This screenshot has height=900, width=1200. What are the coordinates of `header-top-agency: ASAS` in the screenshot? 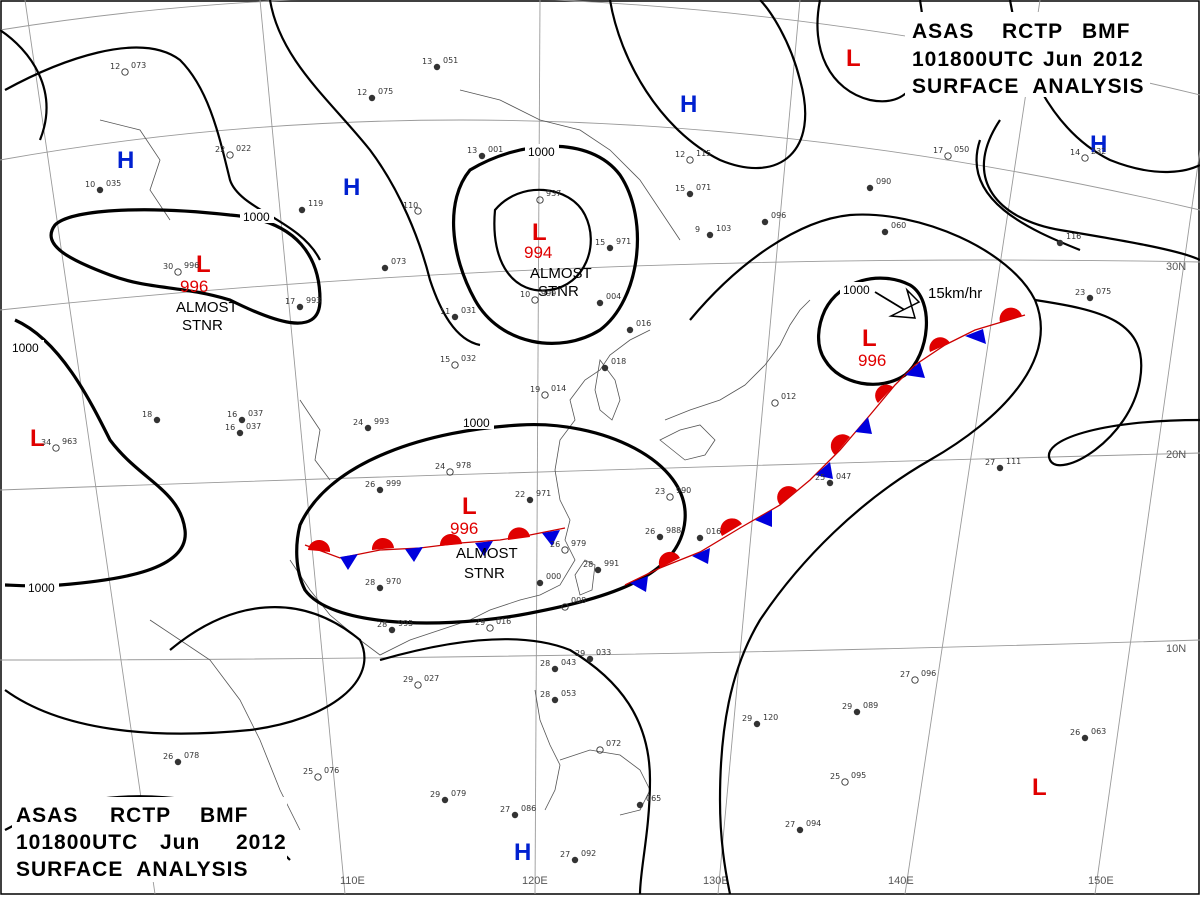 It's located at (943, 31).